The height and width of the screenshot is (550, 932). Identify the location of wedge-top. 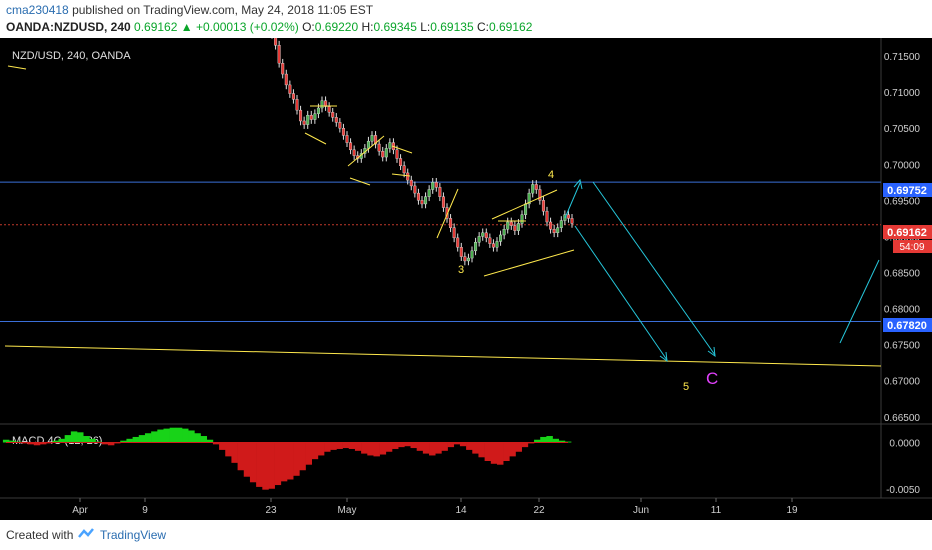
(524, 204).